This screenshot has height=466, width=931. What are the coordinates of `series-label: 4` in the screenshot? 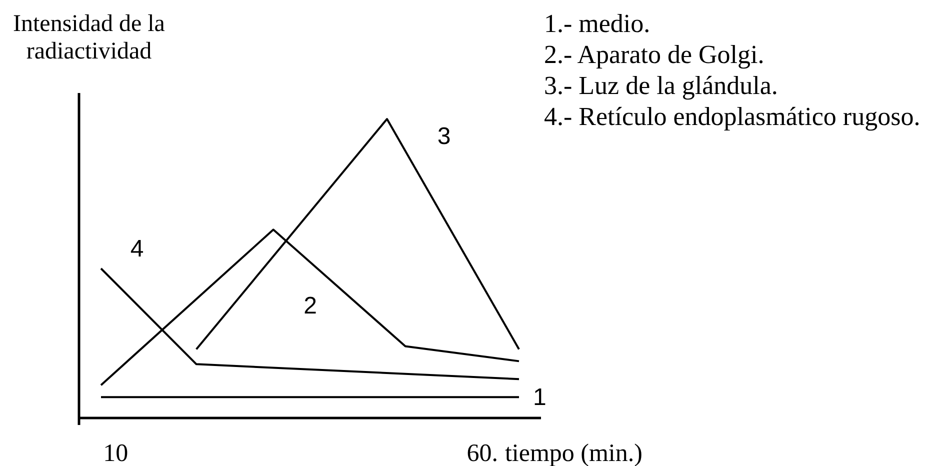 It's located at (137, 248).